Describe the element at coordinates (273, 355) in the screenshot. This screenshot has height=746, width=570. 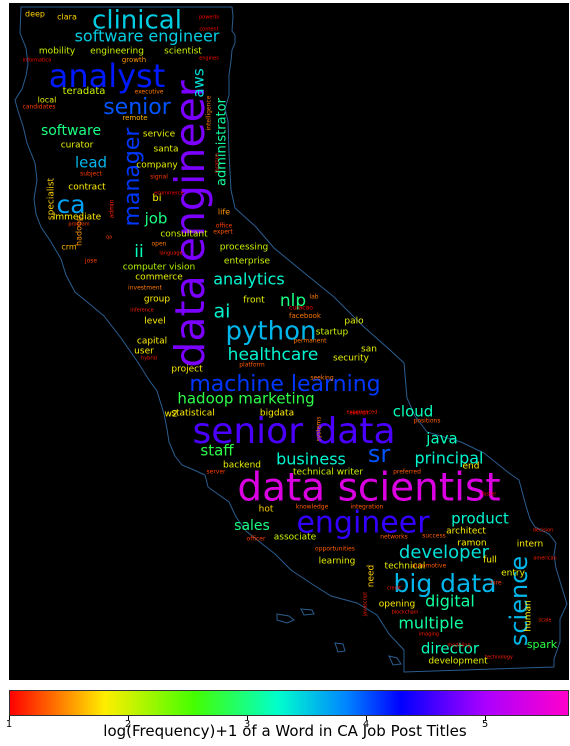
I see `word-healthcare: healthcare` at that location.